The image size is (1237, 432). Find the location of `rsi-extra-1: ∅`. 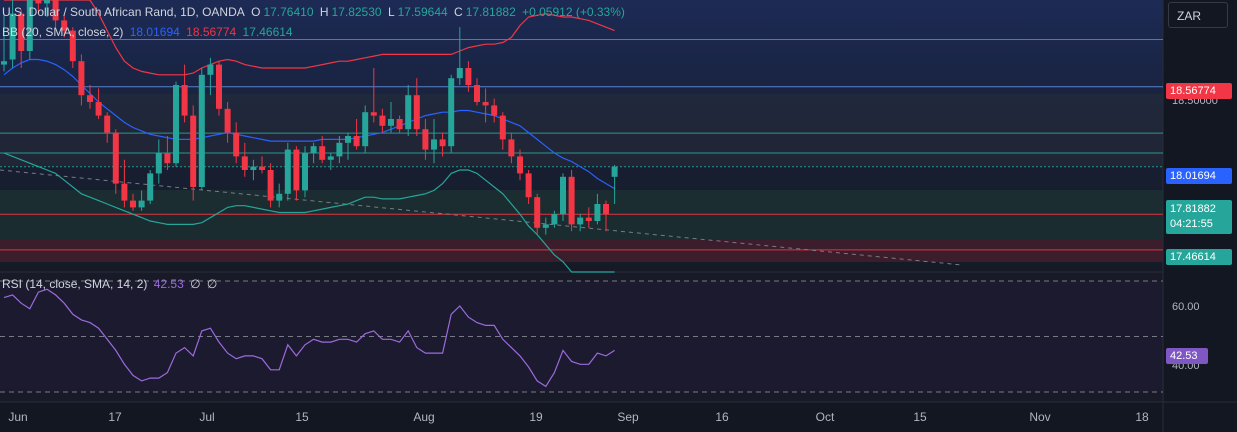

rsi-extra-1: ∅ is located at coordinates (195, 284).